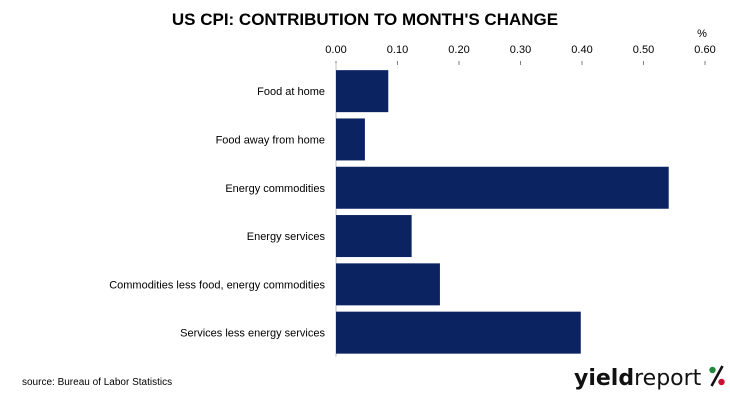 The width and height of the screenshot is (730, 400). I want to click on category-label: Energy services, so click(286, 237).